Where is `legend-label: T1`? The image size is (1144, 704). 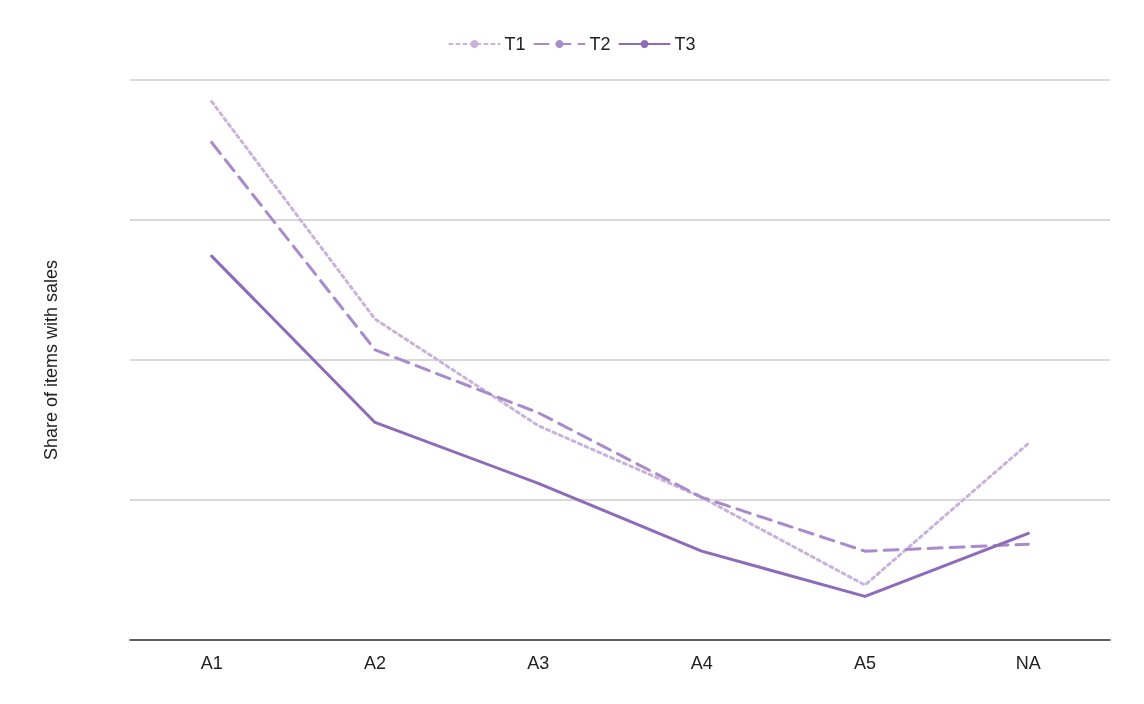
legend-label: T1 is located at coordinates (515, 44).